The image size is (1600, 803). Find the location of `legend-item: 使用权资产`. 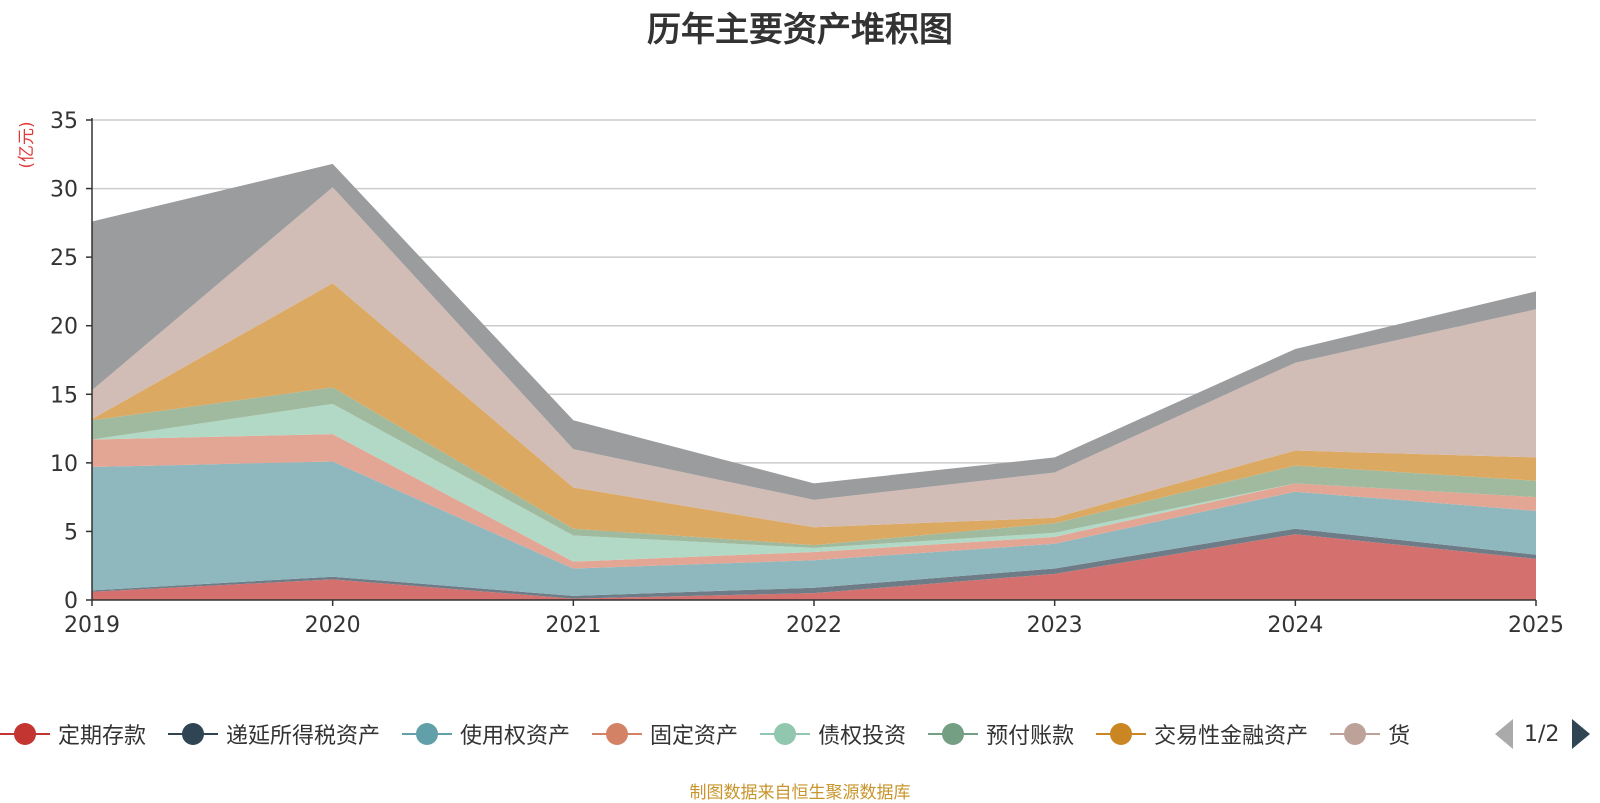

legend-item: 使用权资产 is located at coordinates (486, 734).